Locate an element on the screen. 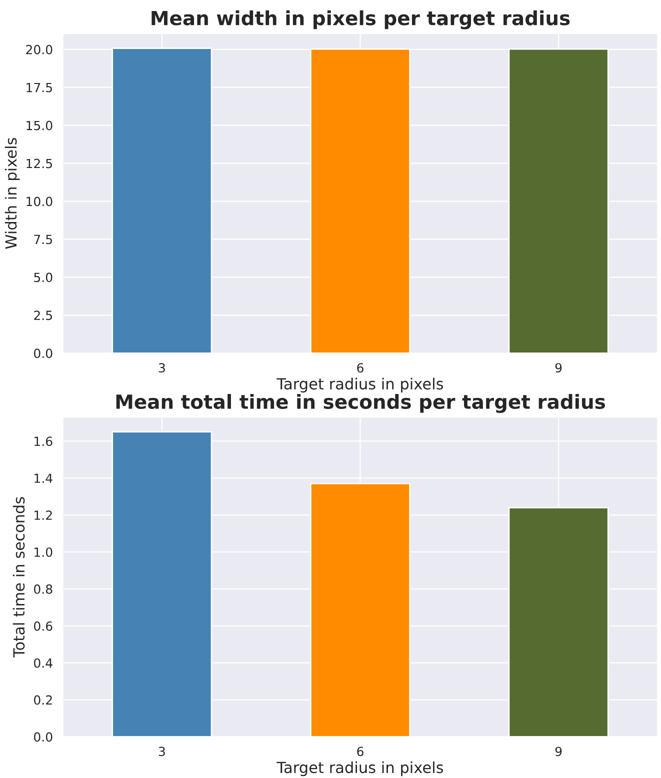 The width and height of the screenshot is (661, 778). y-tick-label: 0.2 is located at coordinates (43, 700).